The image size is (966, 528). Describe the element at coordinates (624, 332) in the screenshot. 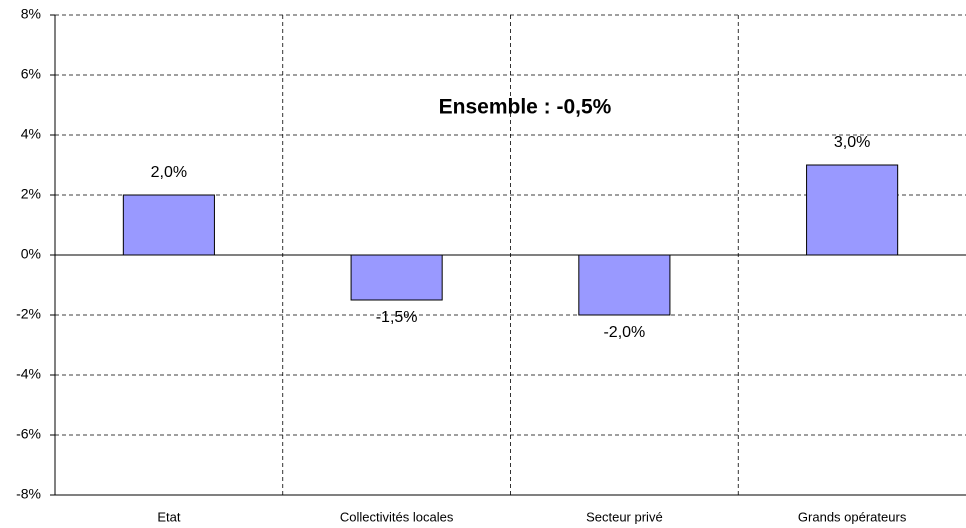

I see `value-label: -2,0%` at that location.